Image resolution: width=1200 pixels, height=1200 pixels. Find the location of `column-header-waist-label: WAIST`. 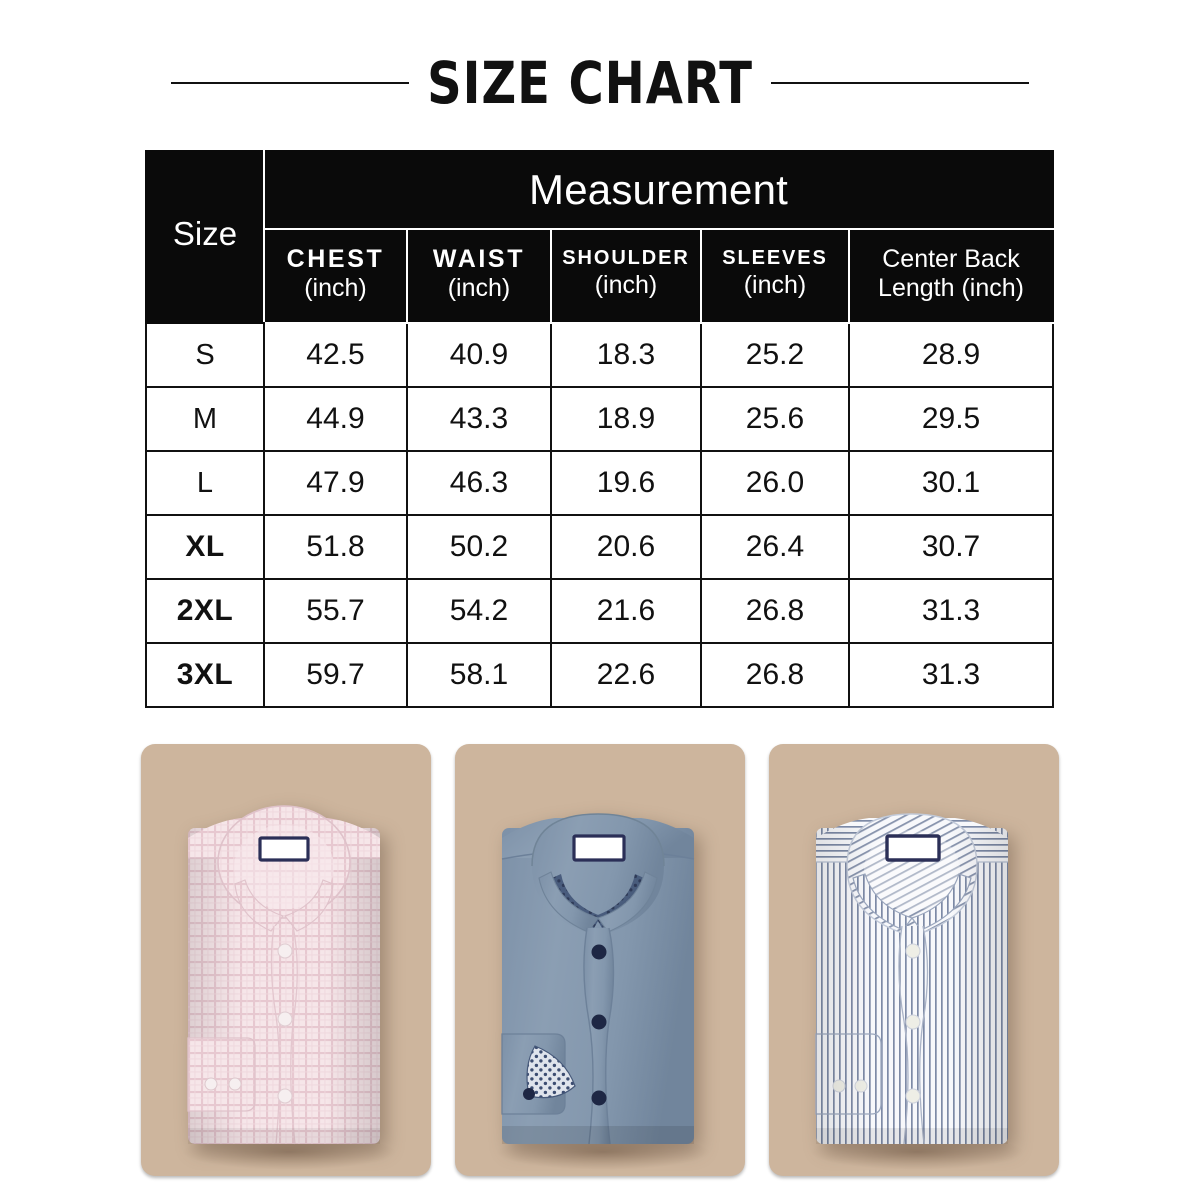

column-header-waist-label: WAIST is located at coordinates (479, 258).